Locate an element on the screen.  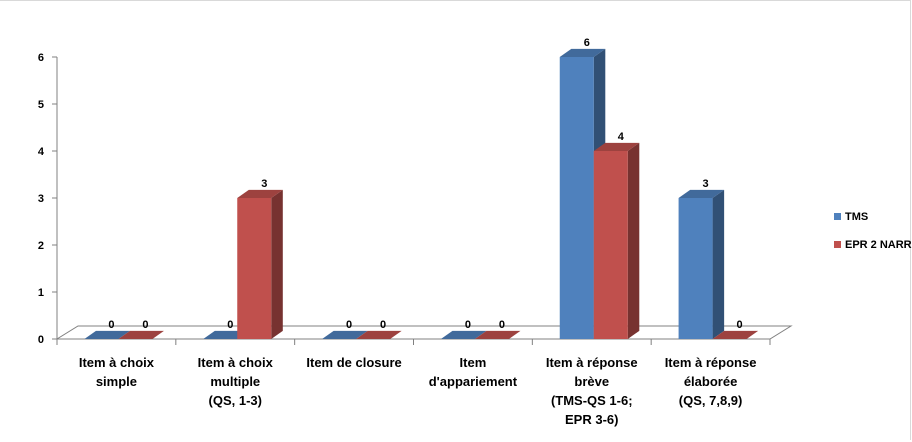
category-label-line: brève is located at coordinates (591, 381).